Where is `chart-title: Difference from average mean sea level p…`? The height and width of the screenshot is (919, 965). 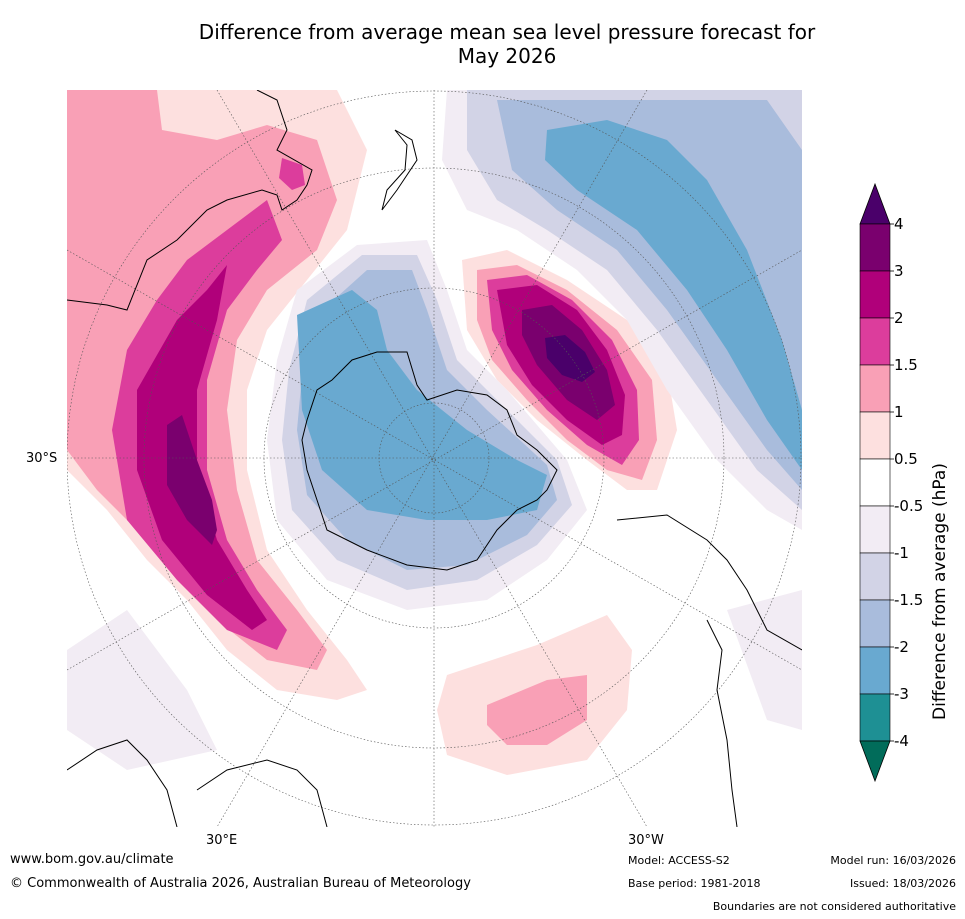 chart-title: Difference from average mean sea level p… is located at coordinates (482, 44).